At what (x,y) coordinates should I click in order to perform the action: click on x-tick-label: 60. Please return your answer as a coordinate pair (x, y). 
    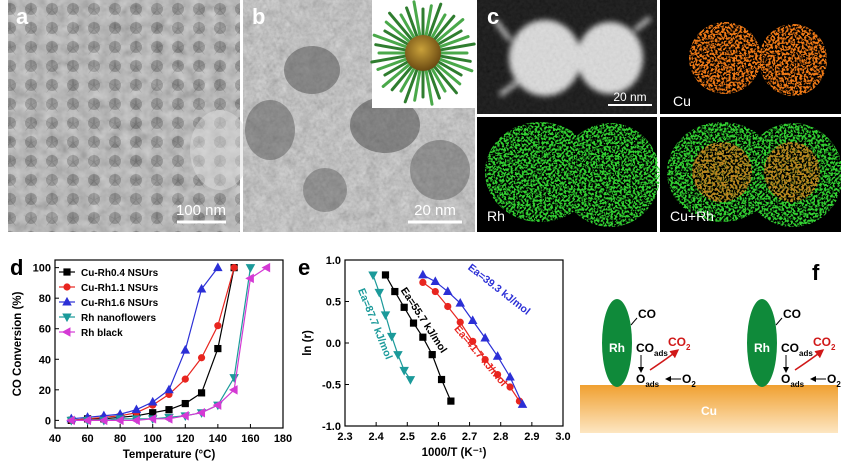
    Looking at the image, I should click on (87, 439).